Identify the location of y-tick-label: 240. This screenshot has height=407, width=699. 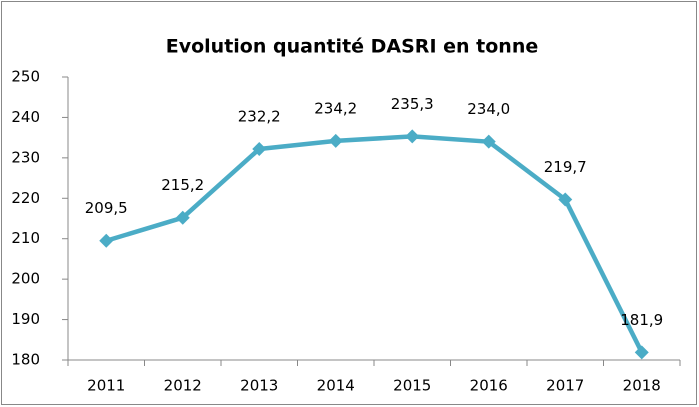
(25, 117).